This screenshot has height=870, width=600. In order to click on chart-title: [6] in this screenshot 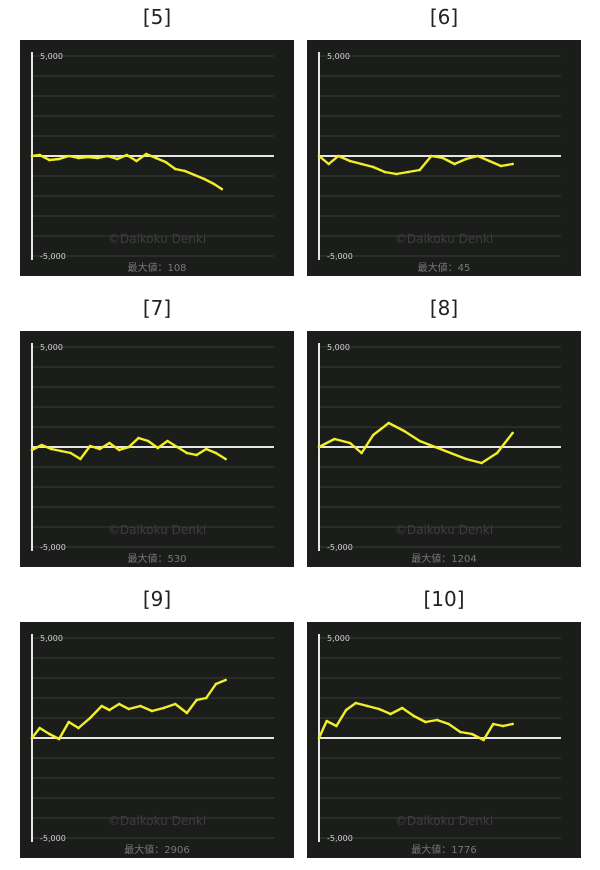, I will do `click(444, 17)`.